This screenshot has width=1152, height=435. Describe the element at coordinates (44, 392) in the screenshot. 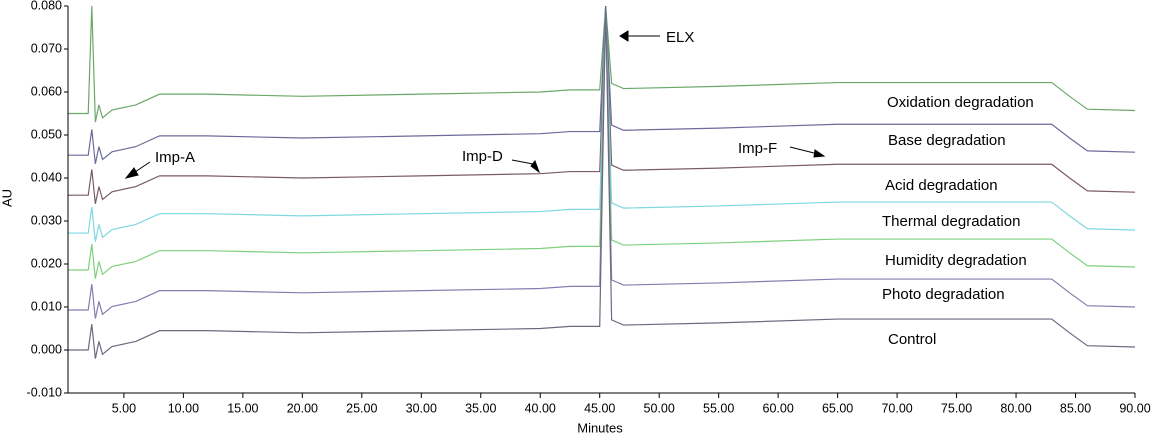

I see `y-tick-label: -0.010` at that location.